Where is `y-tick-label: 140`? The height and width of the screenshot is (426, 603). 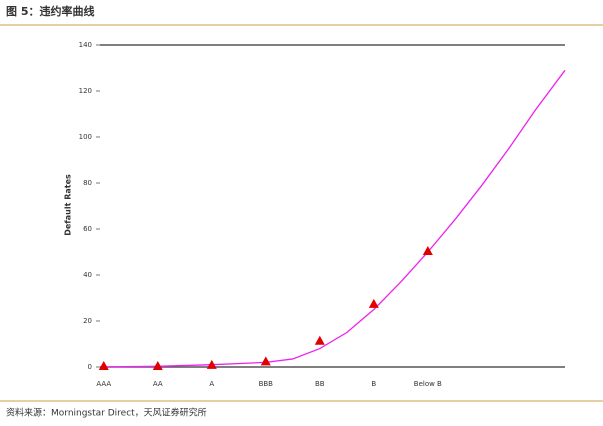 y-tick-label: 140 is located at coordinates (85, 45).